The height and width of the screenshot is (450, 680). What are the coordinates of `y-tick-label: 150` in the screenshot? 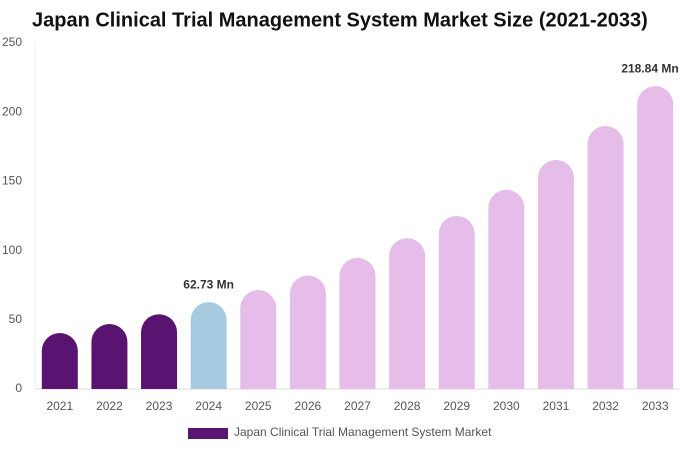 It's located at (12, 181).